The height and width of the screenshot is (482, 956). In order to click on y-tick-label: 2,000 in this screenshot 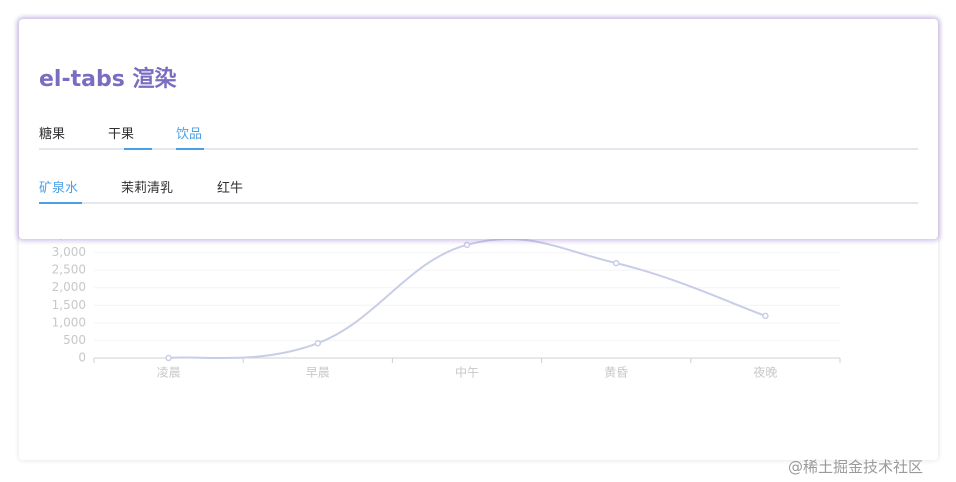, I will do `click(69, 287)`.